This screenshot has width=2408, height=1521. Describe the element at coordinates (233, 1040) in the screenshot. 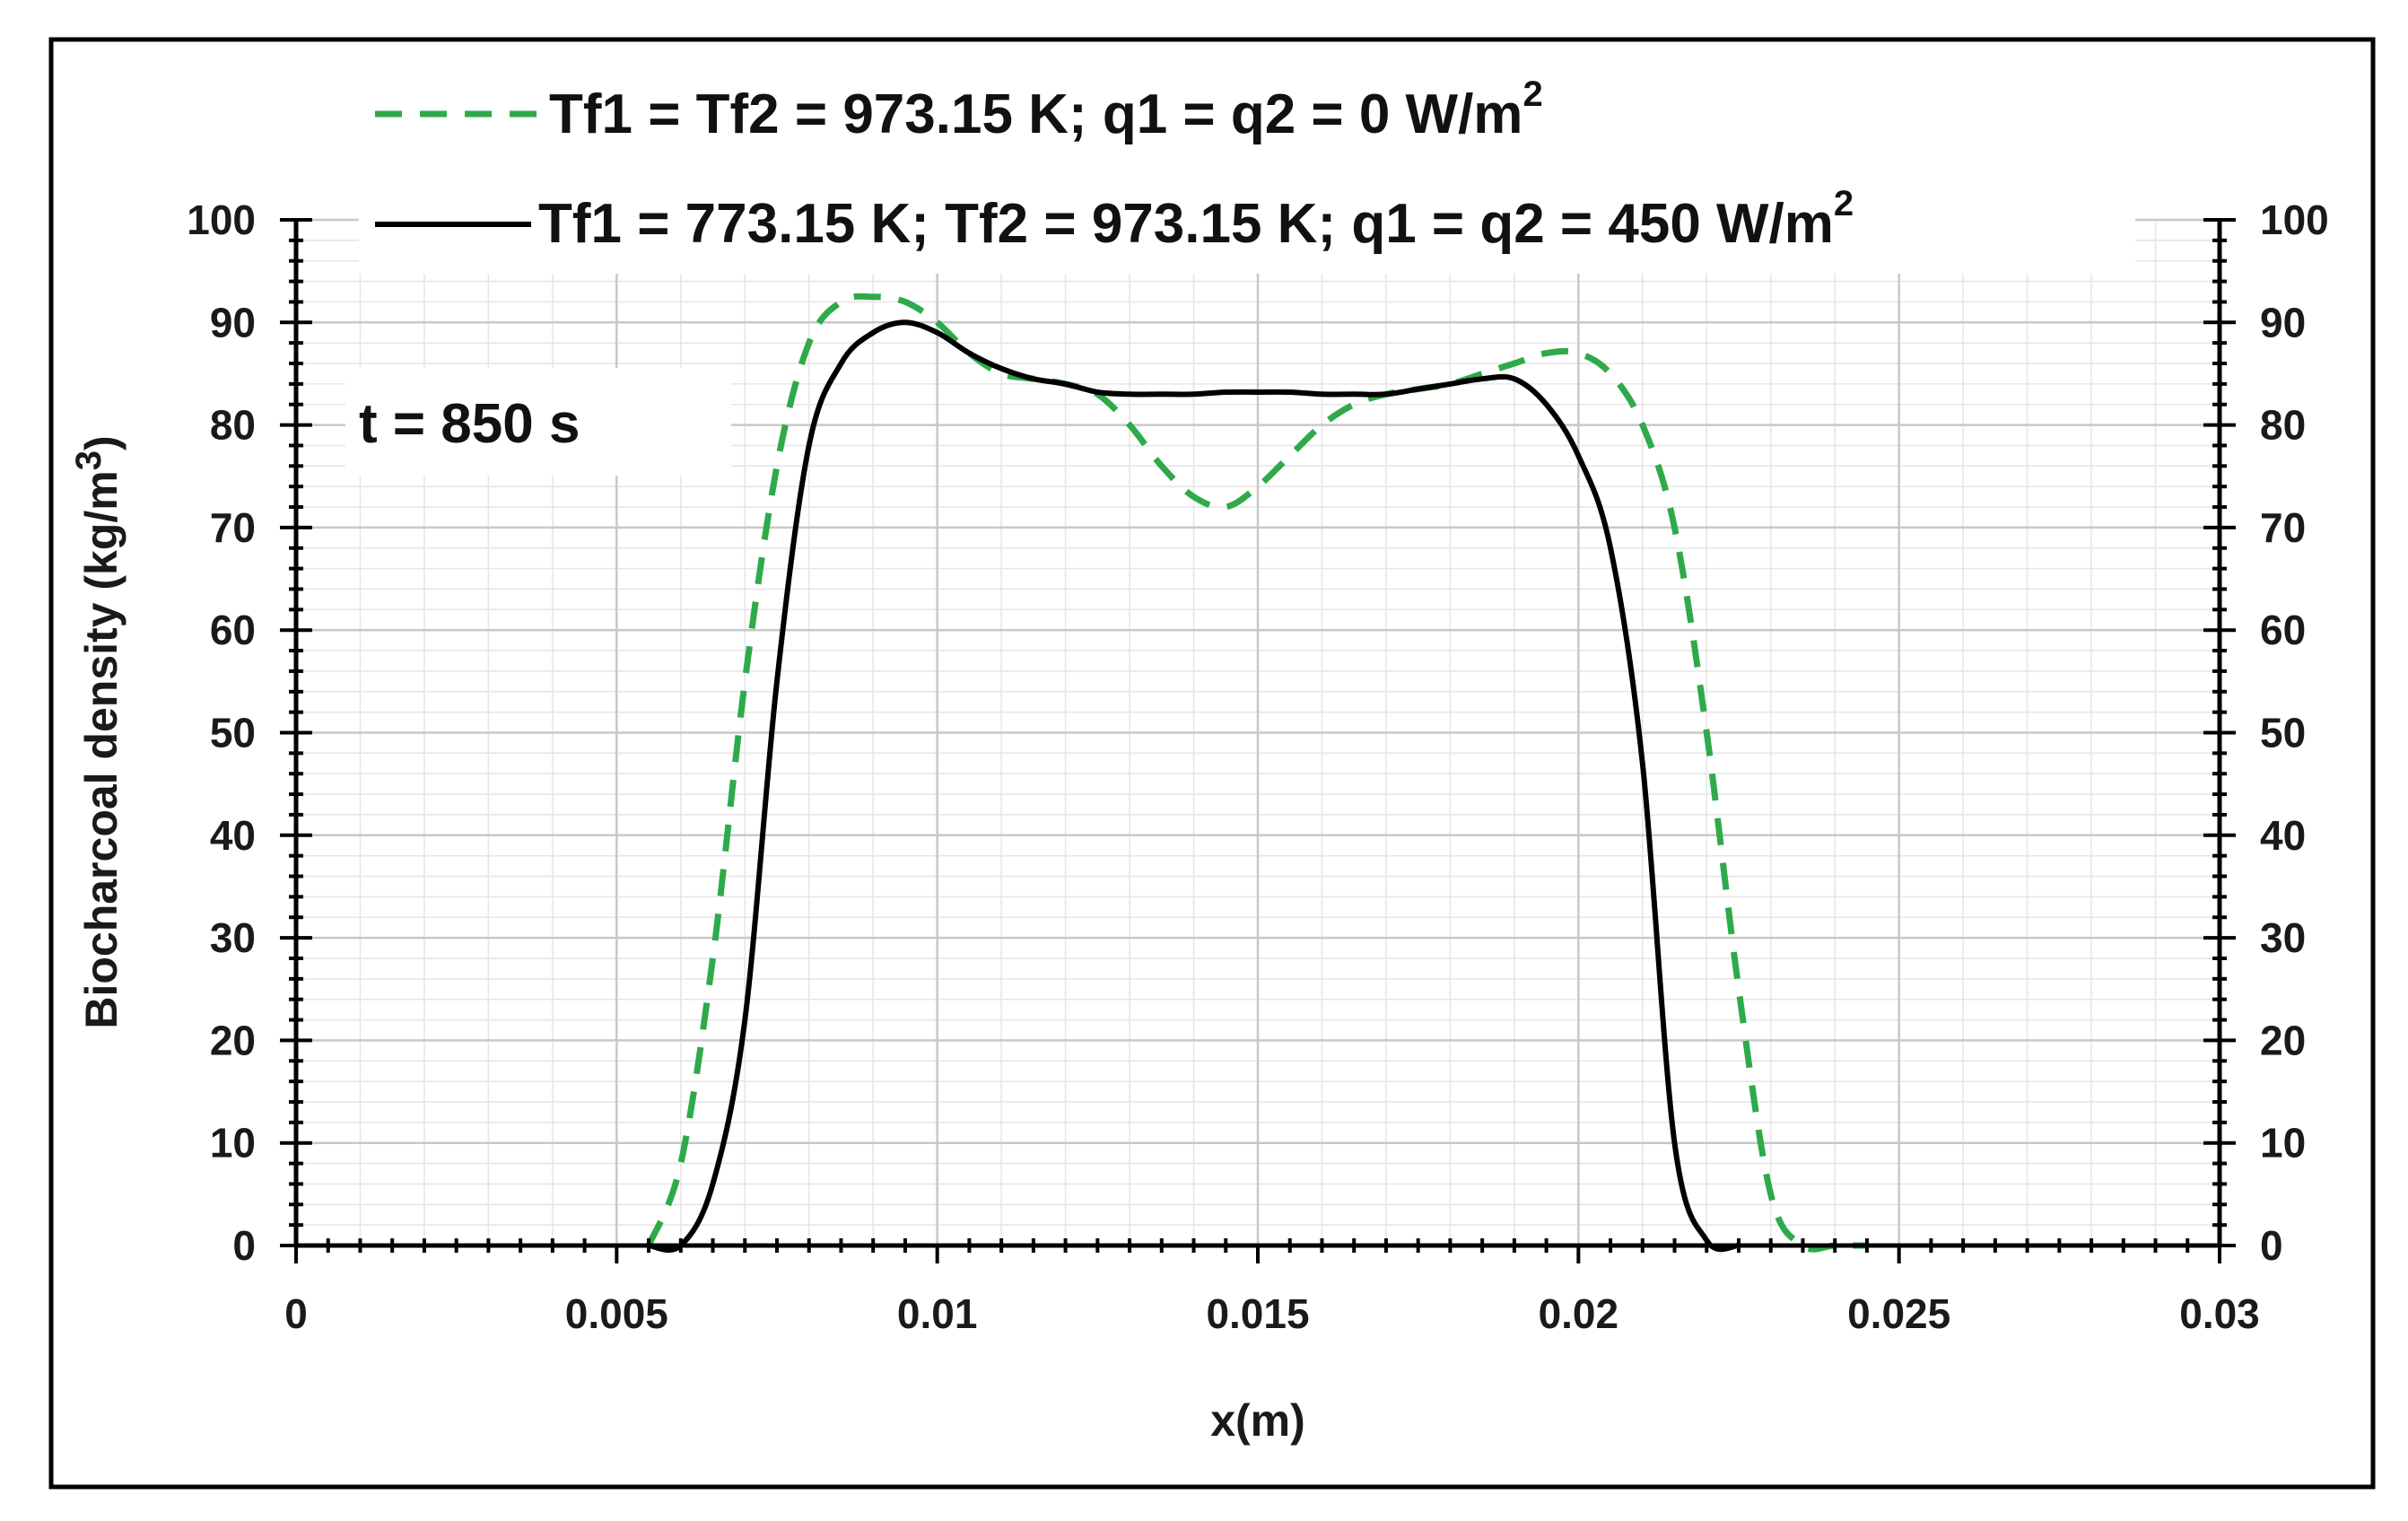

I see `y-tick-label-left: 20` at that location.